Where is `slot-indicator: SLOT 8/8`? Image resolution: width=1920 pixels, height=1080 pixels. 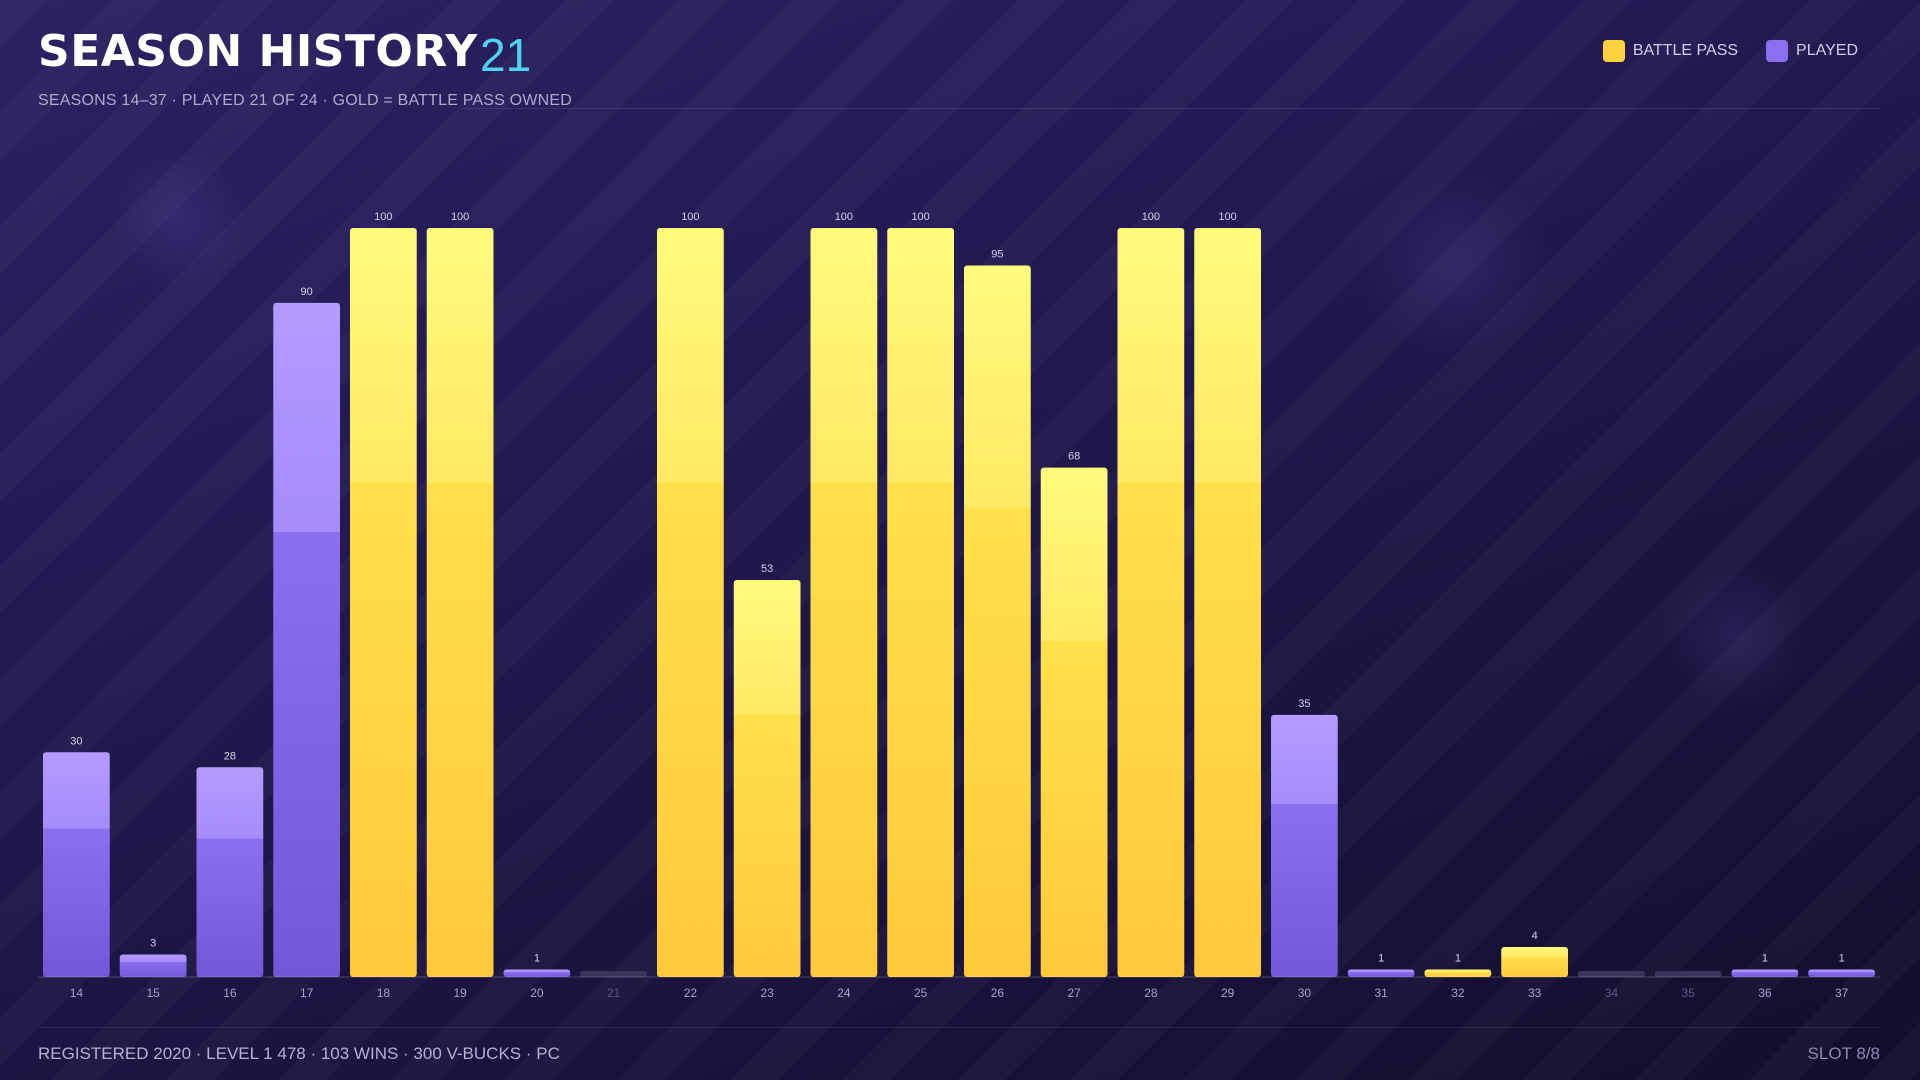 slot-indicator: SLOT 8/8 is located at coordinates (1843, 1053).